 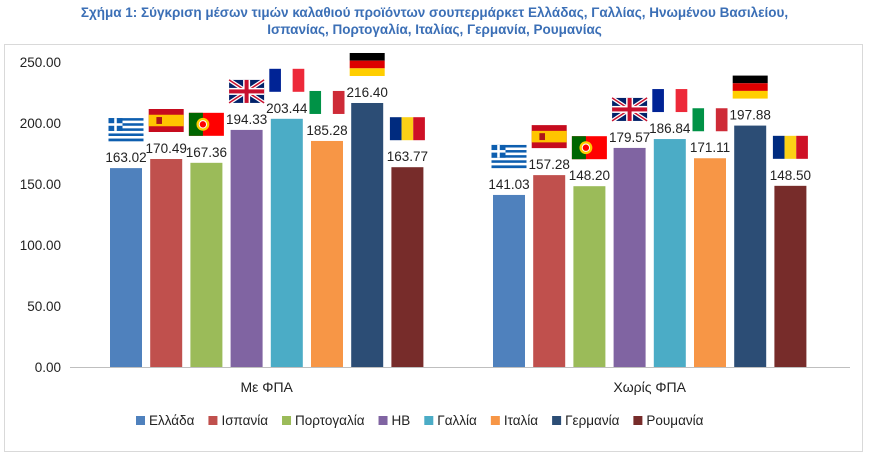 What do you see at coordinates (287, 108) in the screenshot?
I see `bar-value-label: 203.44` at bounding box center [287, 108].